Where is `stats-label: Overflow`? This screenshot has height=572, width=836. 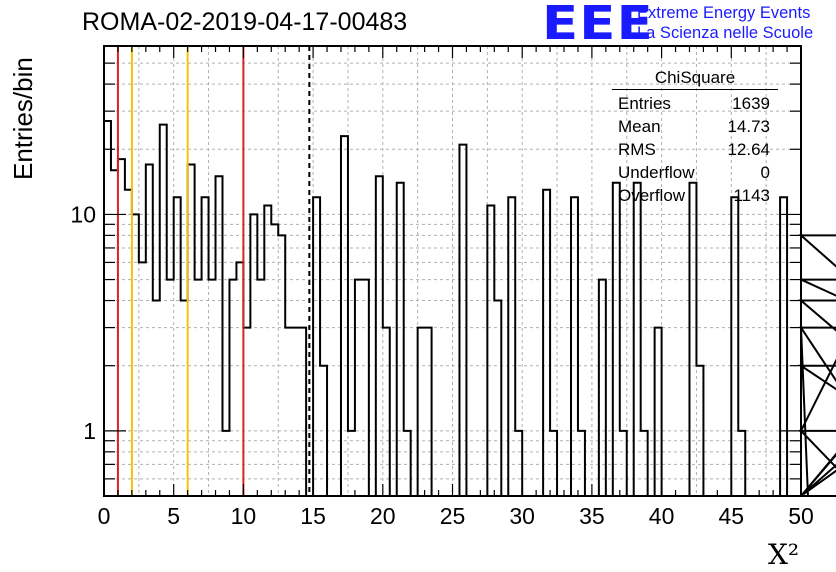 stats-label: Overflow is located at coordinates (652, 195).